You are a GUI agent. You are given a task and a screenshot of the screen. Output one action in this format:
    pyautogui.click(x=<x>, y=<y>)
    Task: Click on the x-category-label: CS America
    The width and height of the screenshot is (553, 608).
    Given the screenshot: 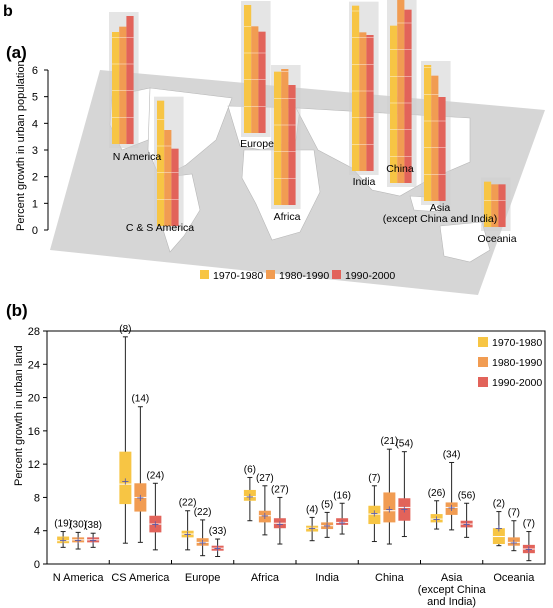 What is the action you would take?
    pyautogui.click(x=140, y=578)
    